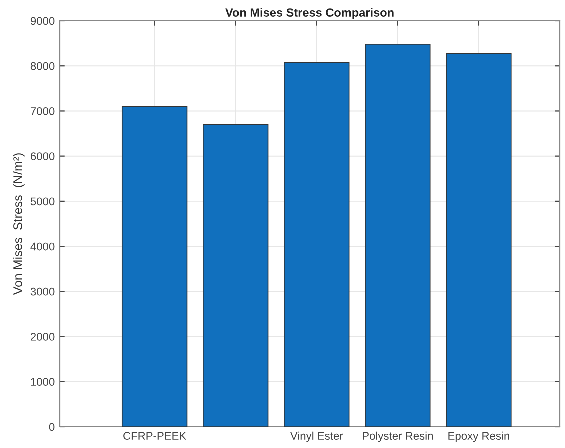 This screenshot has width=565, height=448. I want to click on y-tick-label: 5000, so click(42, 202).